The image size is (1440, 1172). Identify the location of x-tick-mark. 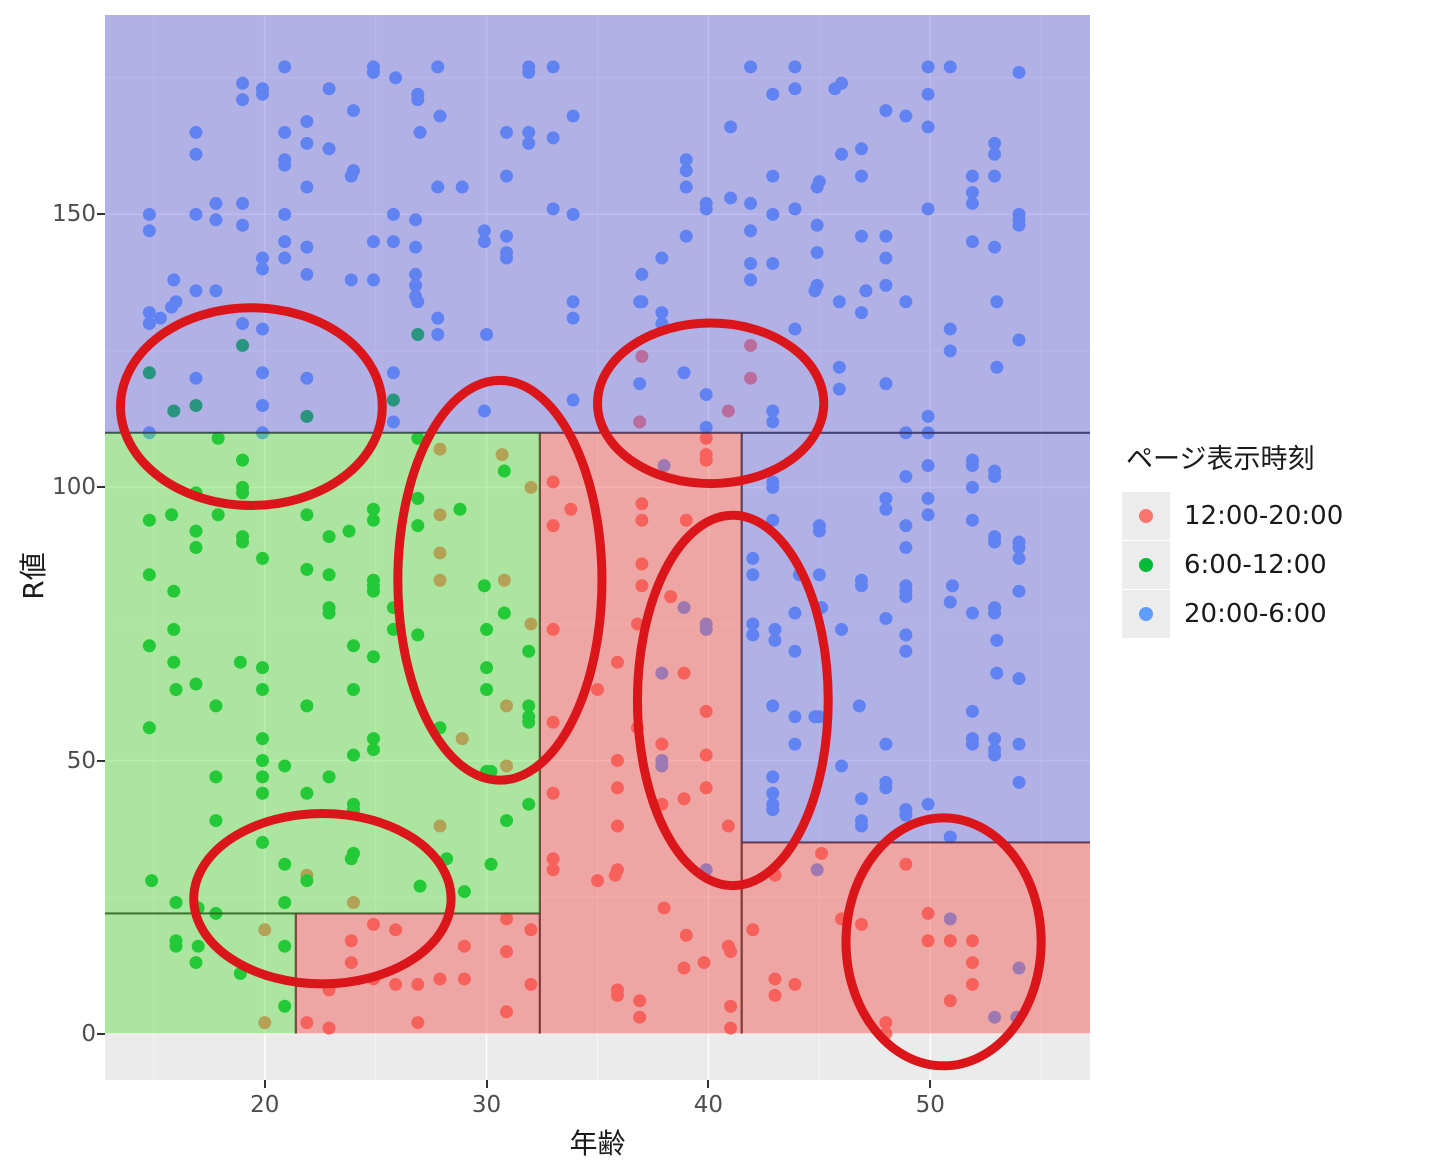
(930, 1084).